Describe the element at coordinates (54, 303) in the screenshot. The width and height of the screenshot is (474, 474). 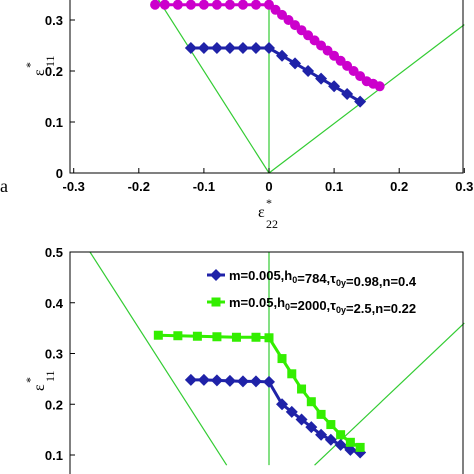
I see `y-tick-label: 0.4` at that location.